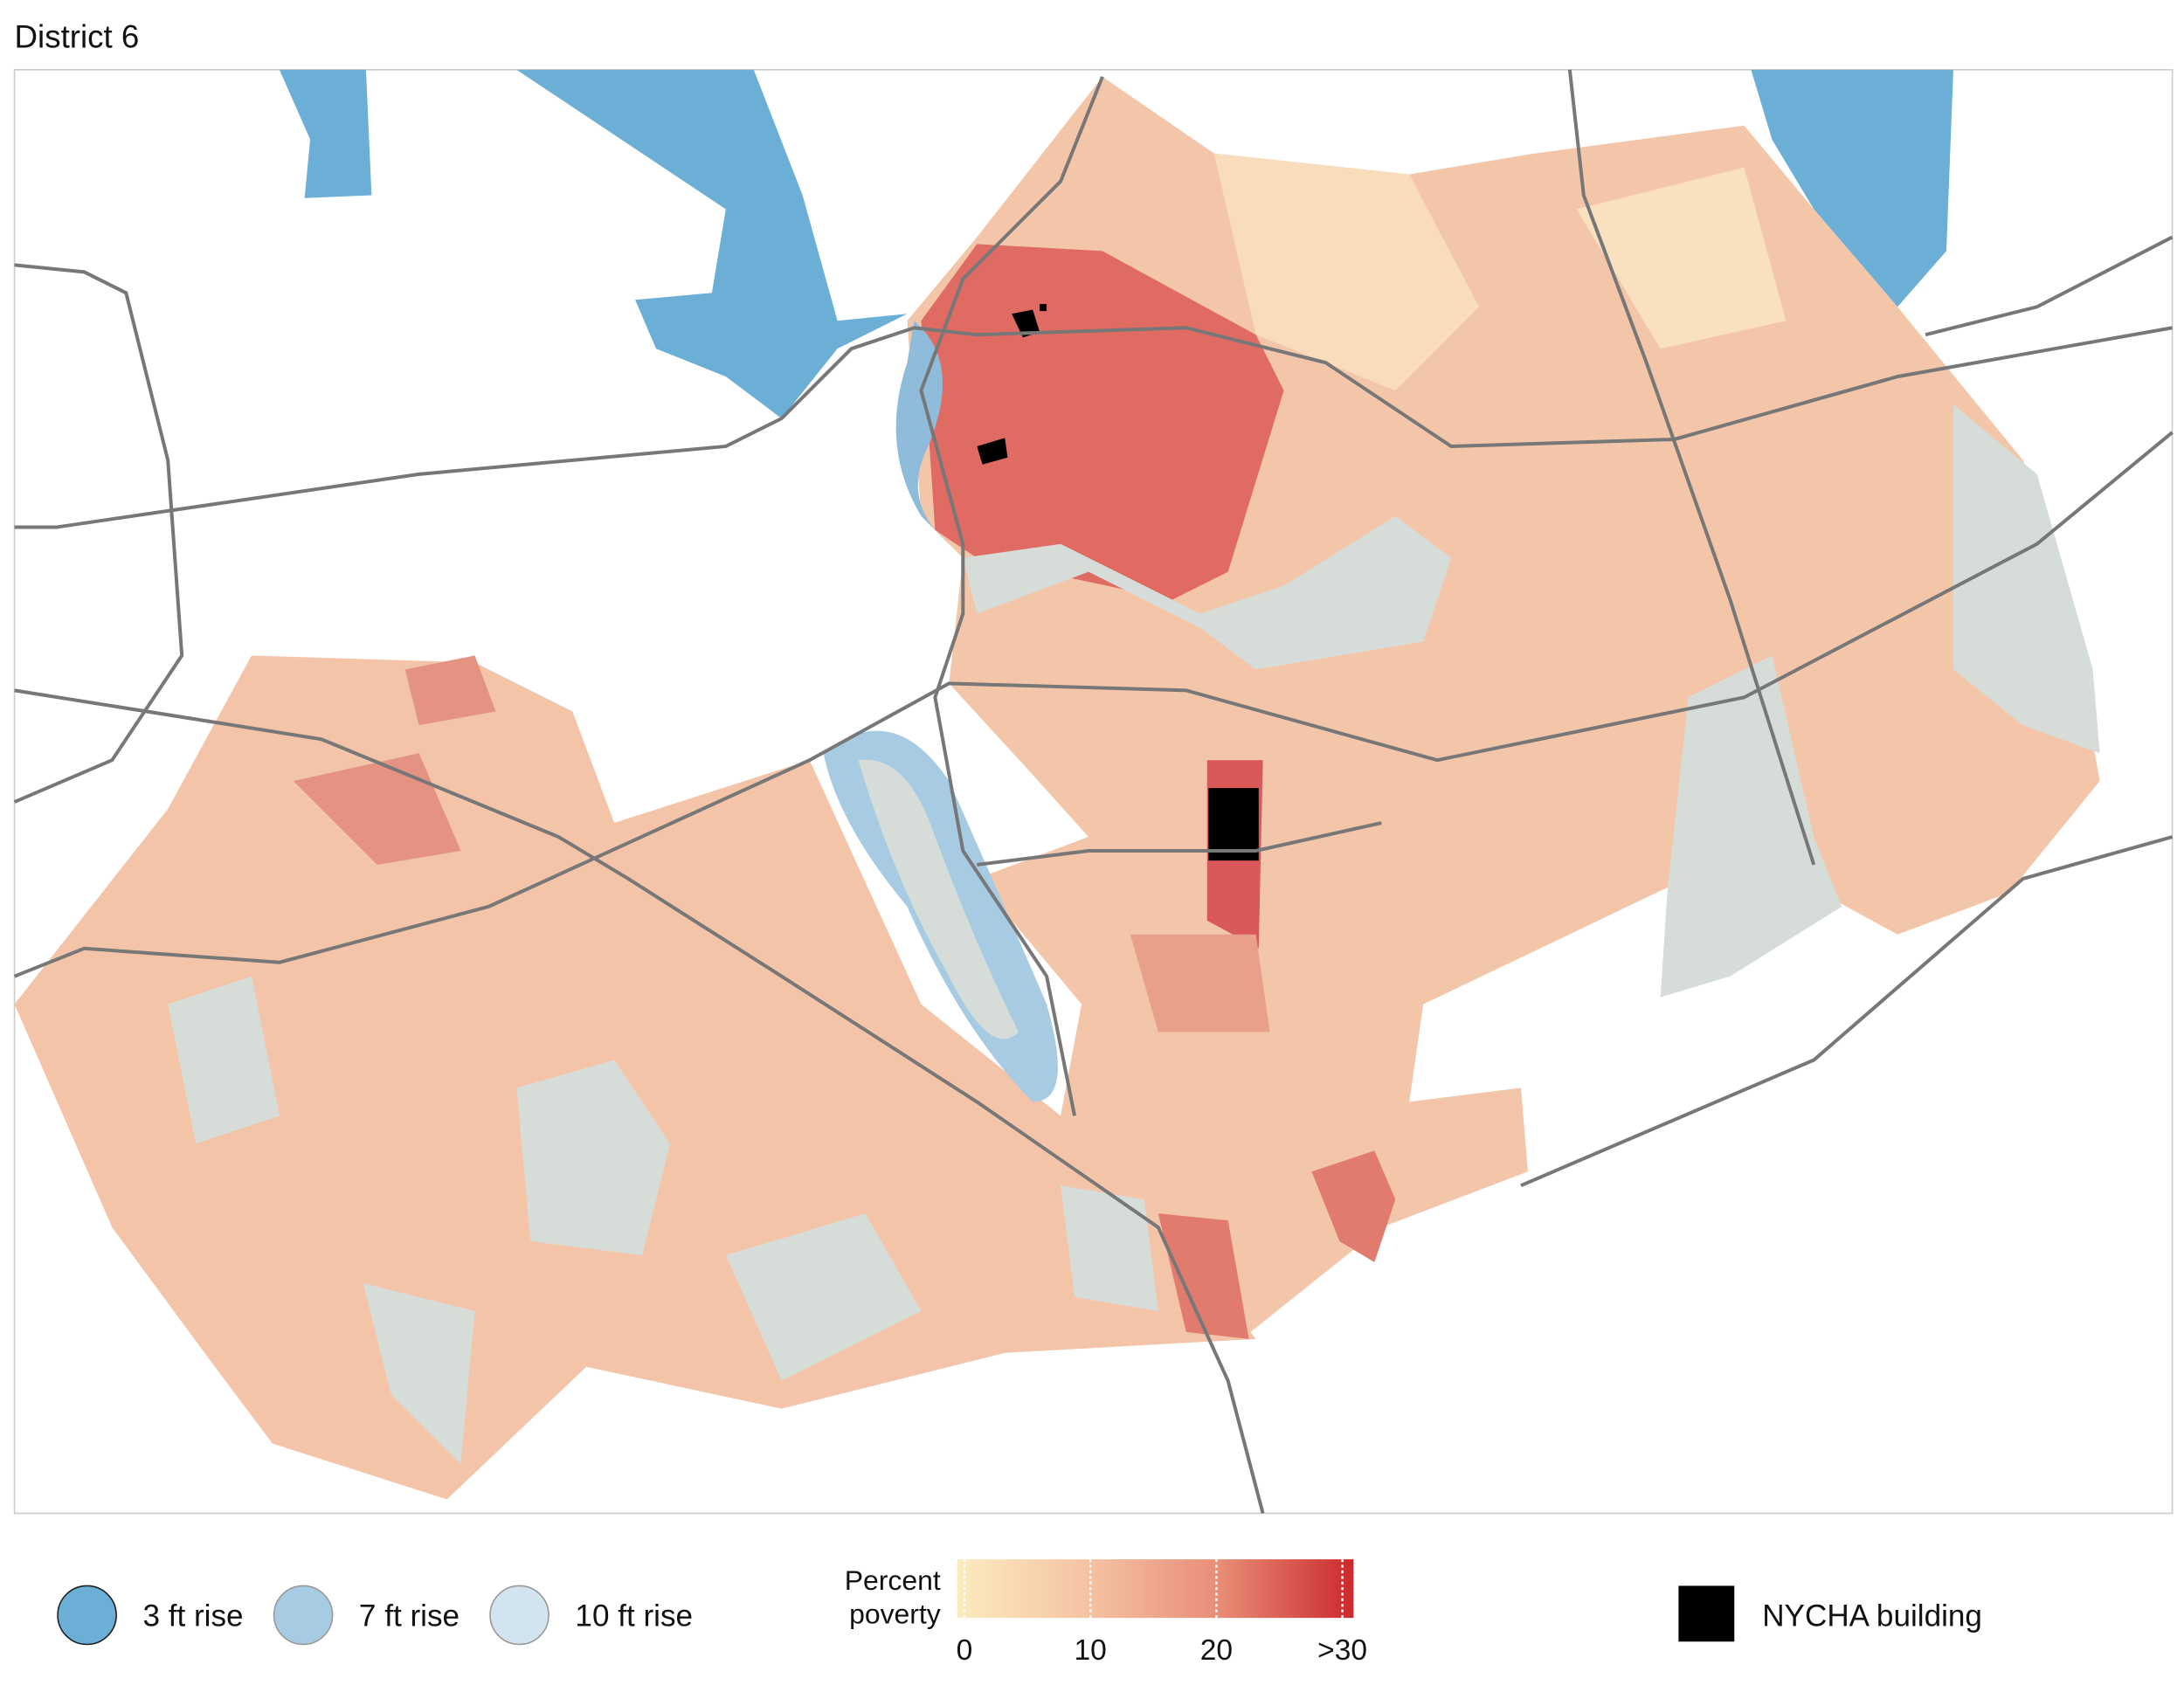  Describe the element at coordinates (77, 36) in the screenshot. I see `map-title: District 6` at that location.